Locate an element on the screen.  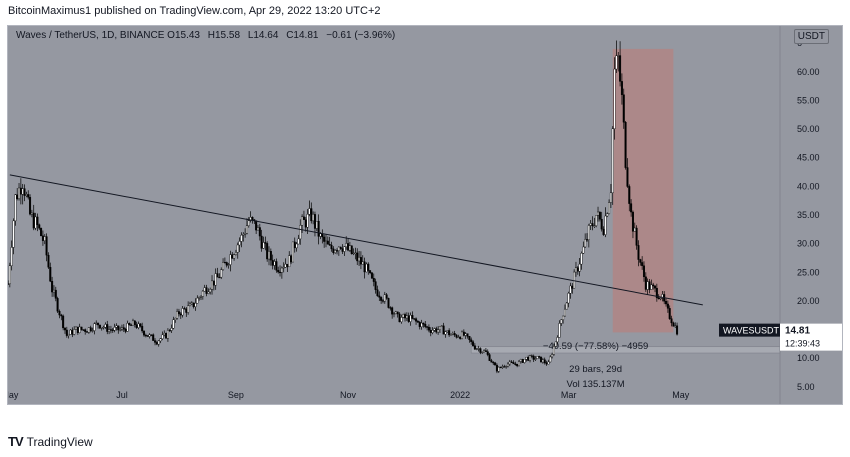
countdown-label: 12:39:43 is located at coordinates (802, 344).